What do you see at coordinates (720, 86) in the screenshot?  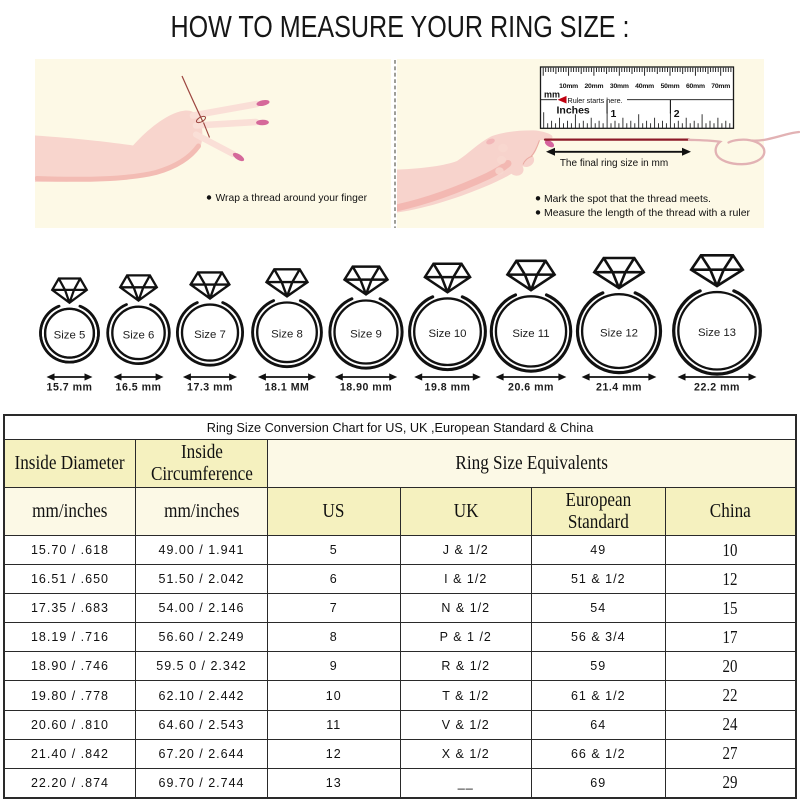 I see `svg-text: 70mm` at bounding box center [720, 86].